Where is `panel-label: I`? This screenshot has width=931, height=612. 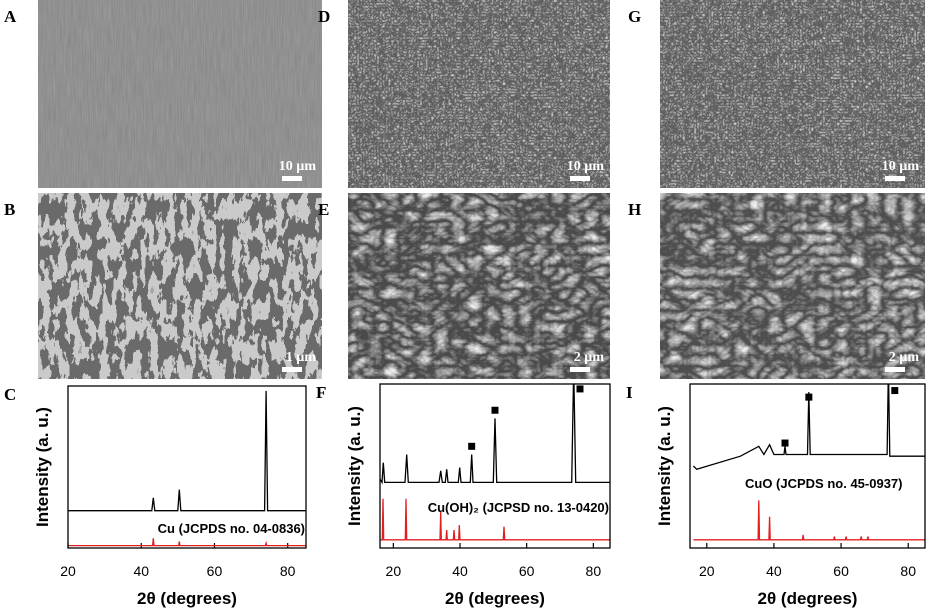
panel-label: I is located at coordinates (629, 392).